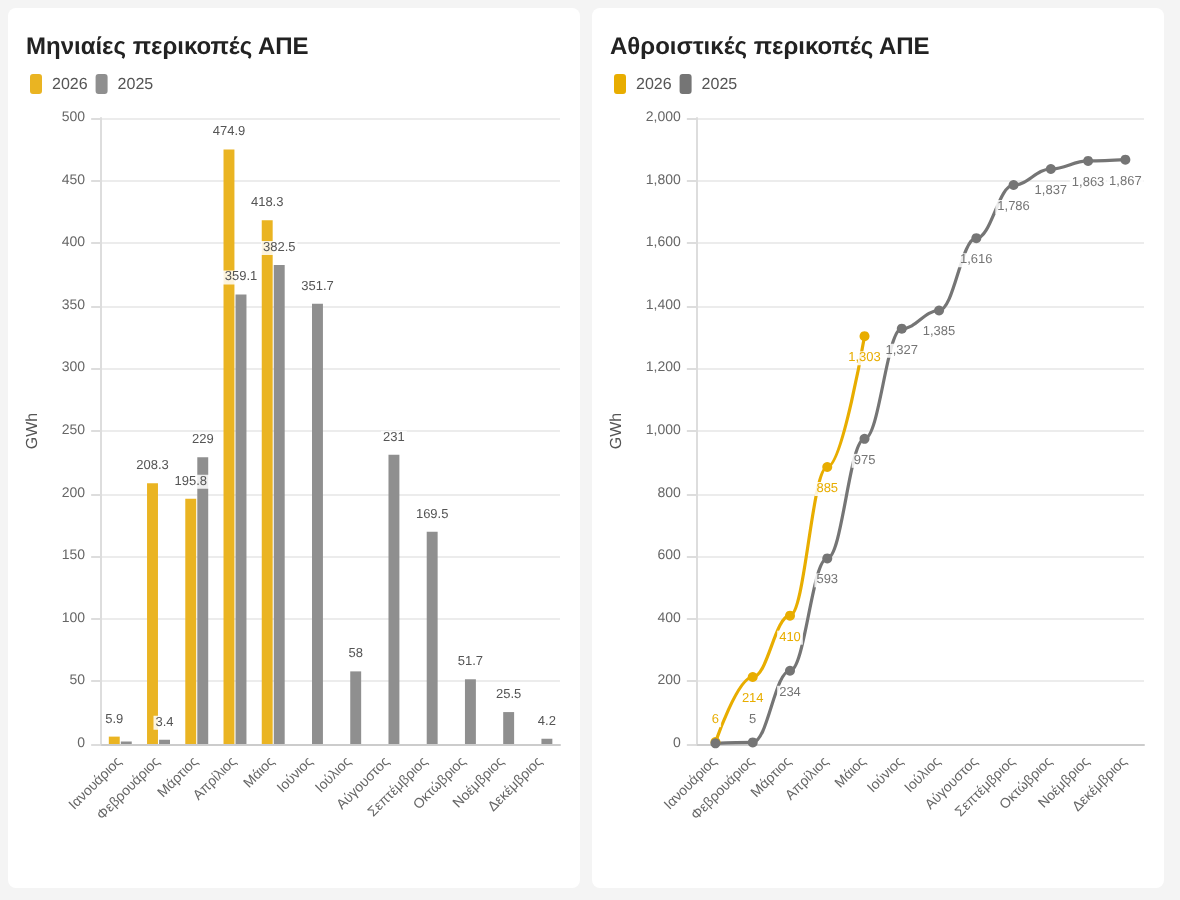 The height and width of the screenshot is (900, 1180). What do you see at coordinates (167, 46) in the screenshot?
I see `chart-title: Μηνιαίες περικοπές ΑΠΕ` at bounding box center [167, 46].